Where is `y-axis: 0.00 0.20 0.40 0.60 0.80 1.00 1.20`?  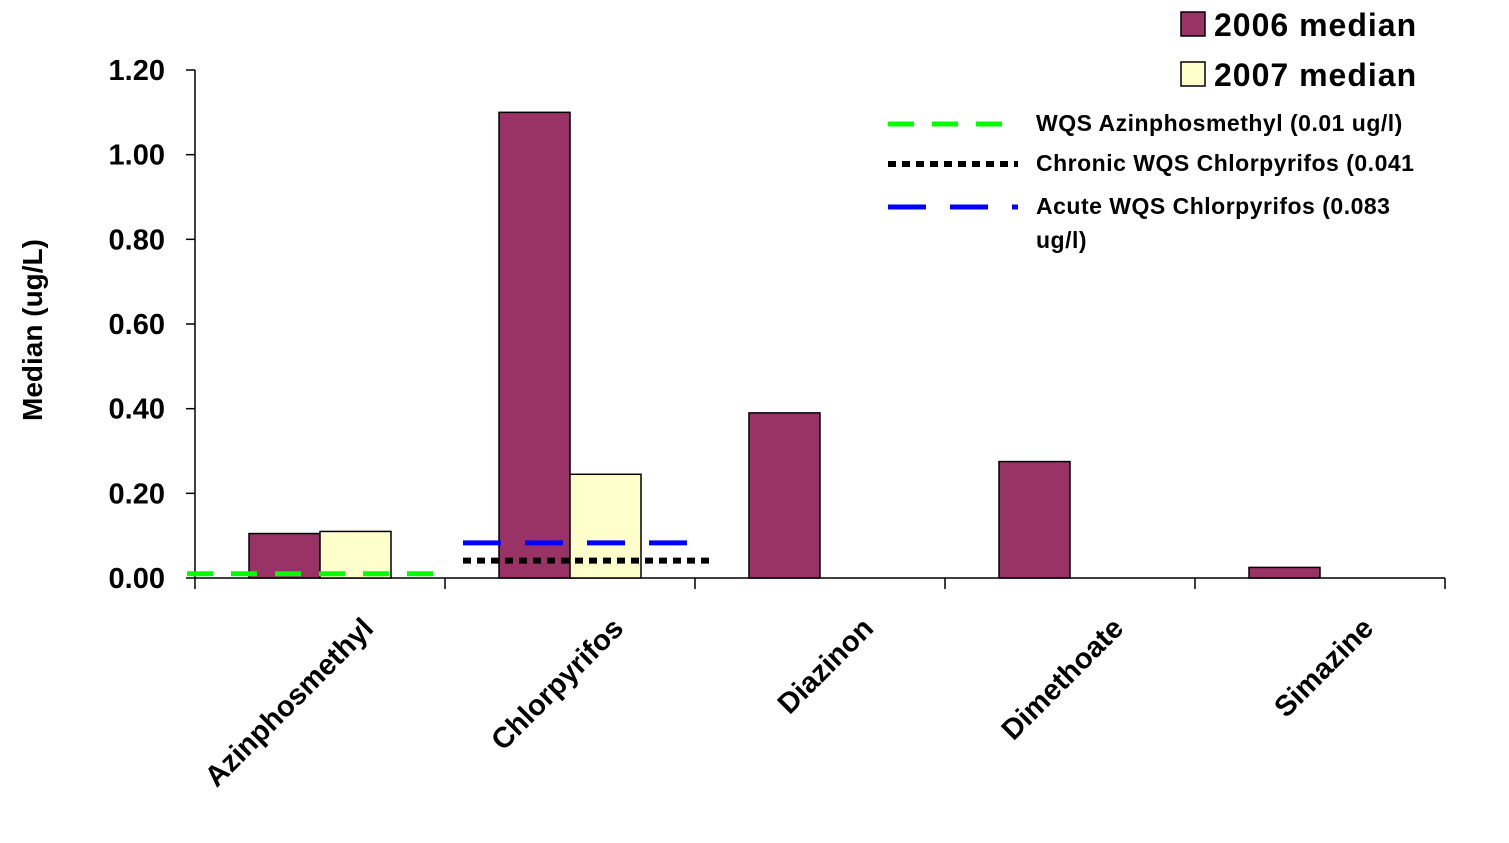
y-axis: 0.00 0.20 0.40 0.60 0.80 1.00 1.20 is located at coordinates (152, 325).